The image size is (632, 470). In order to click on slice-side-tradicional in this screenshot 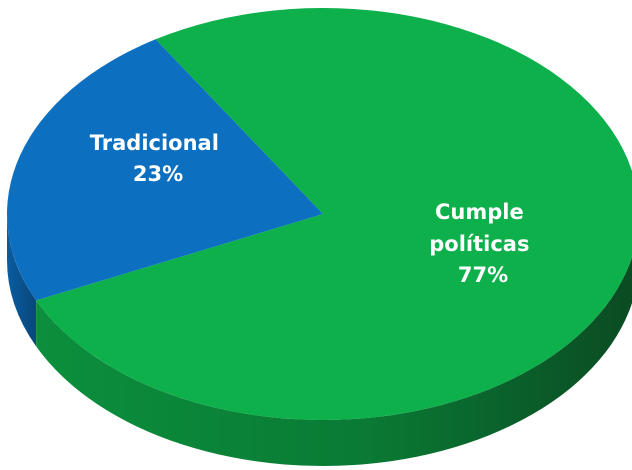, I will do `click(22, 280)`.